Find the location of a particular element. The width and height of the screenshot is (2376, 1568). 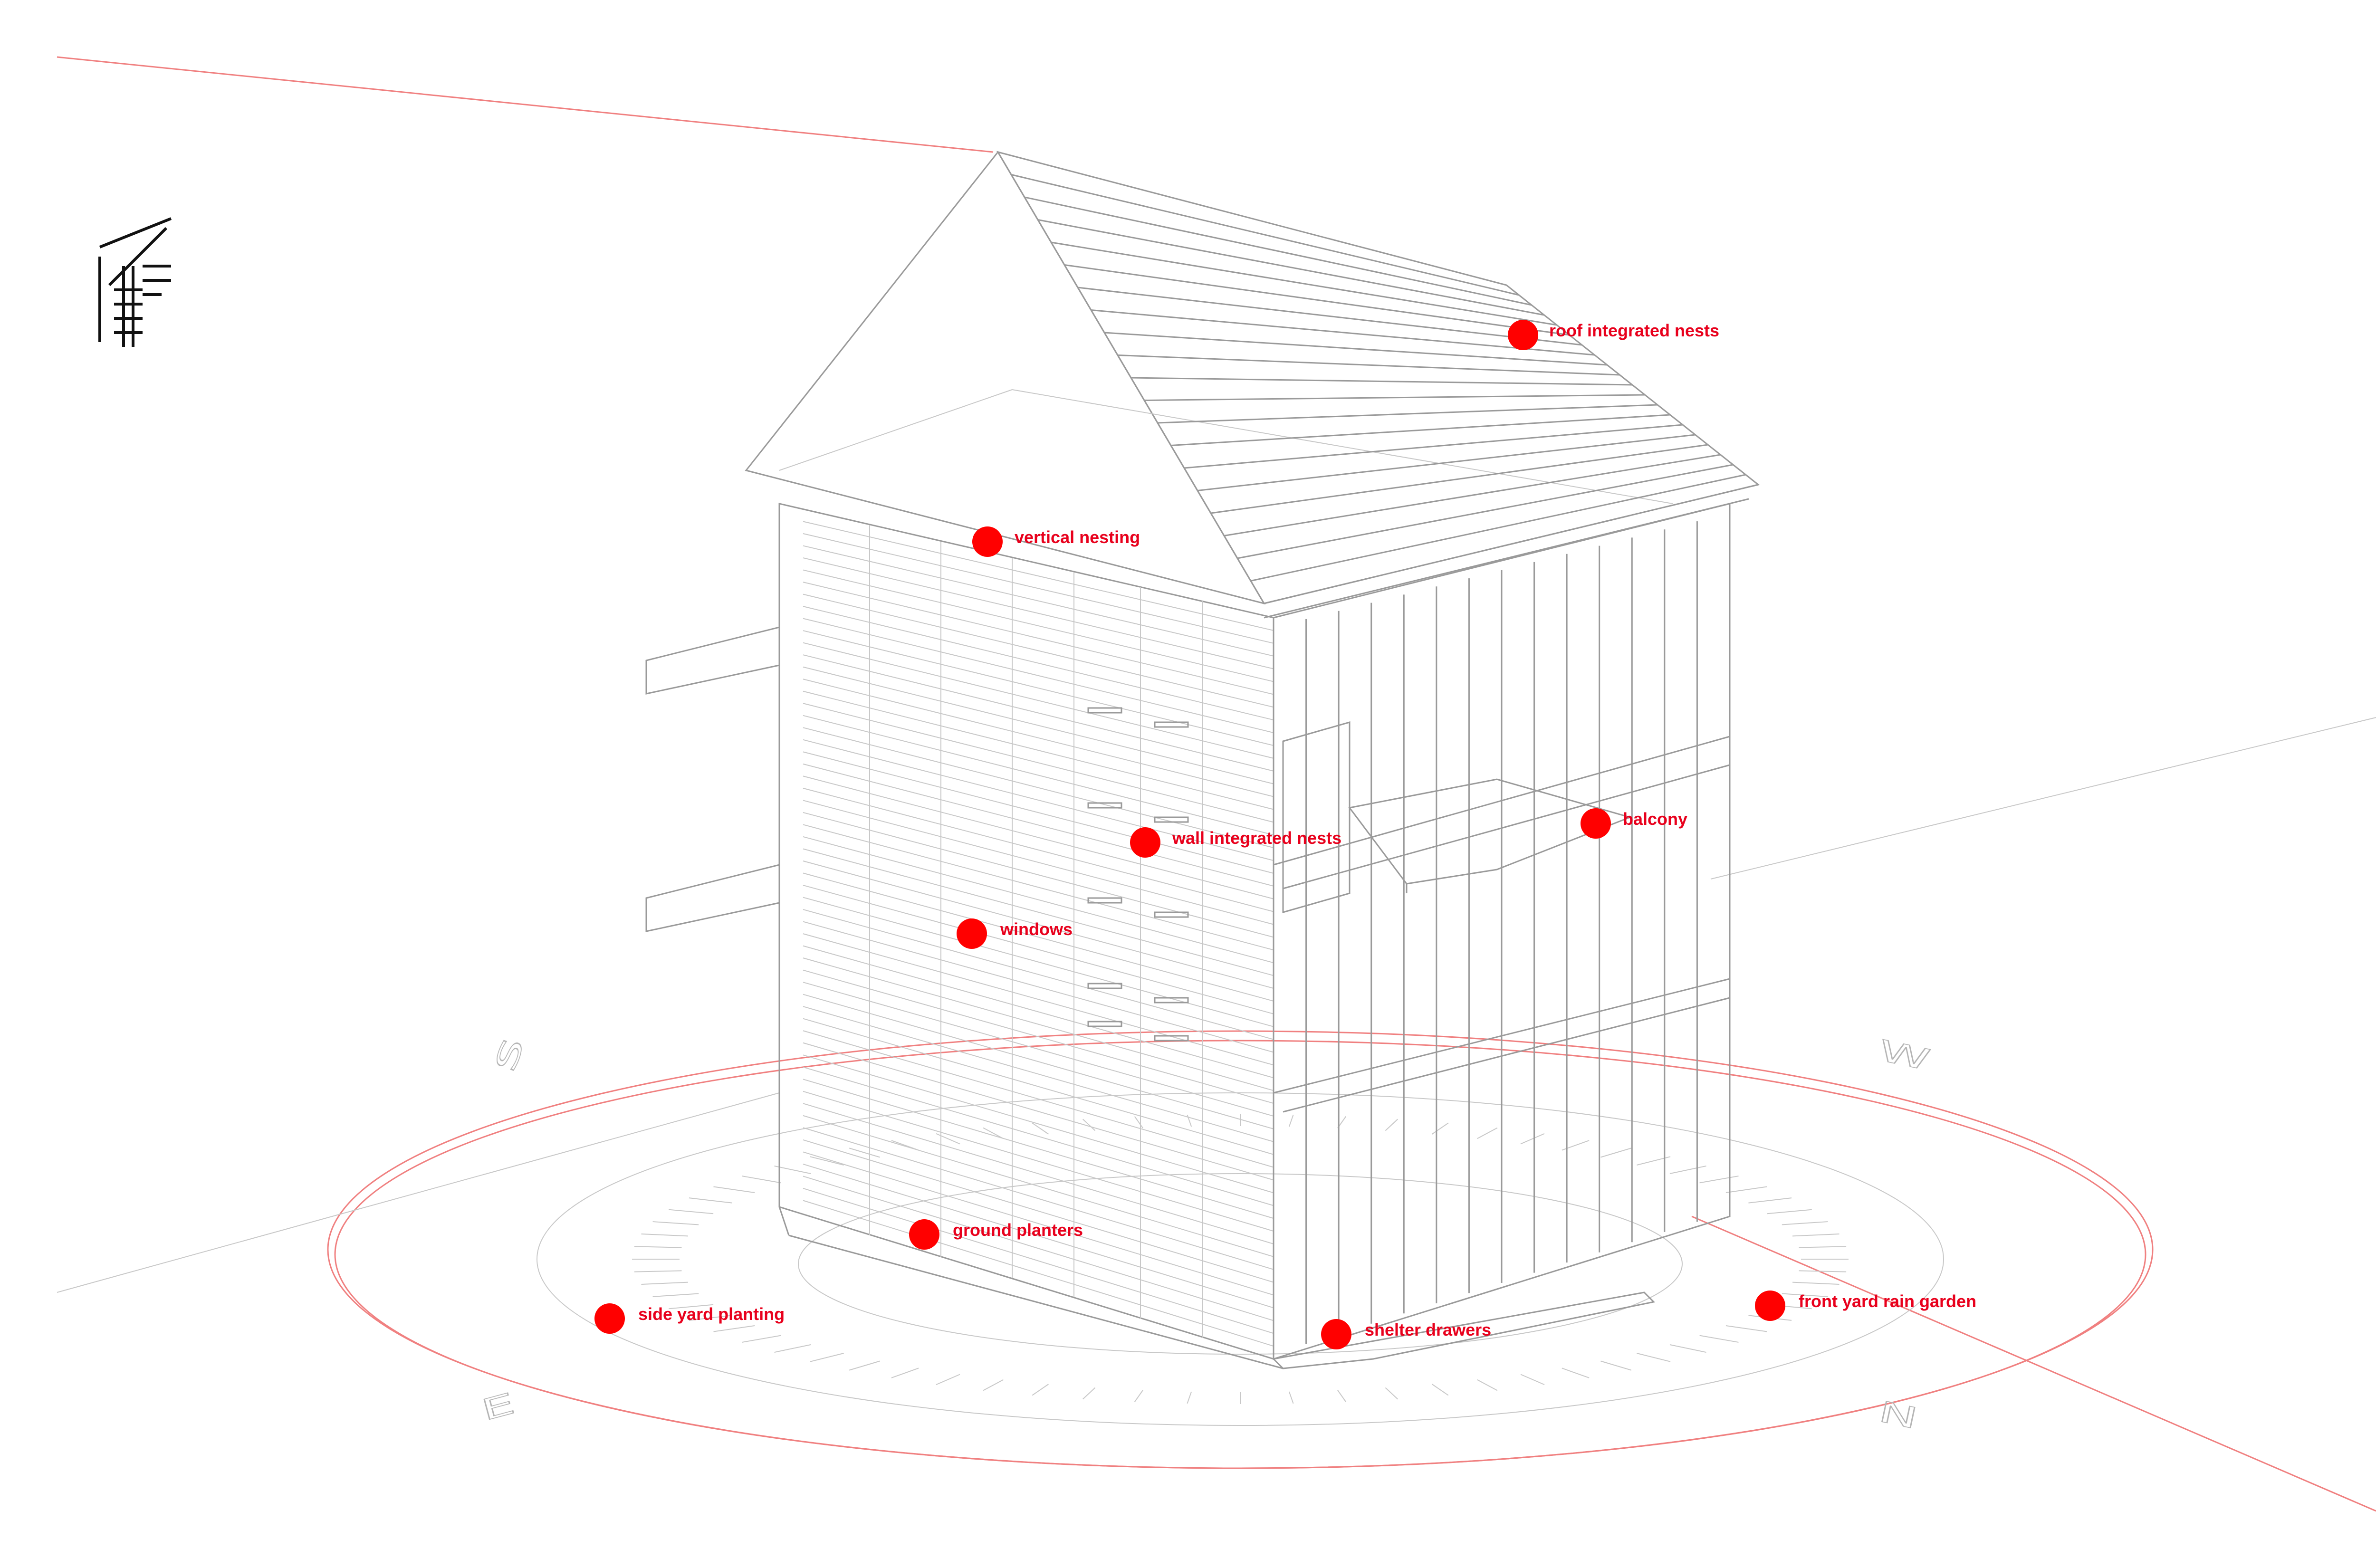

compass-letter-n: N is located at coordinates (1898, 1415).